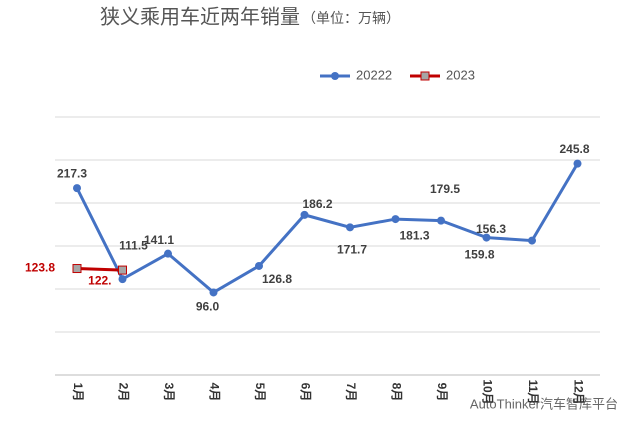 The image size is (630, 431). What do you see at coordinates (200, 17) in the screenshot?
I see `chart-title: 狭义乘用车近两年销量` at bounding box center [200, 17].